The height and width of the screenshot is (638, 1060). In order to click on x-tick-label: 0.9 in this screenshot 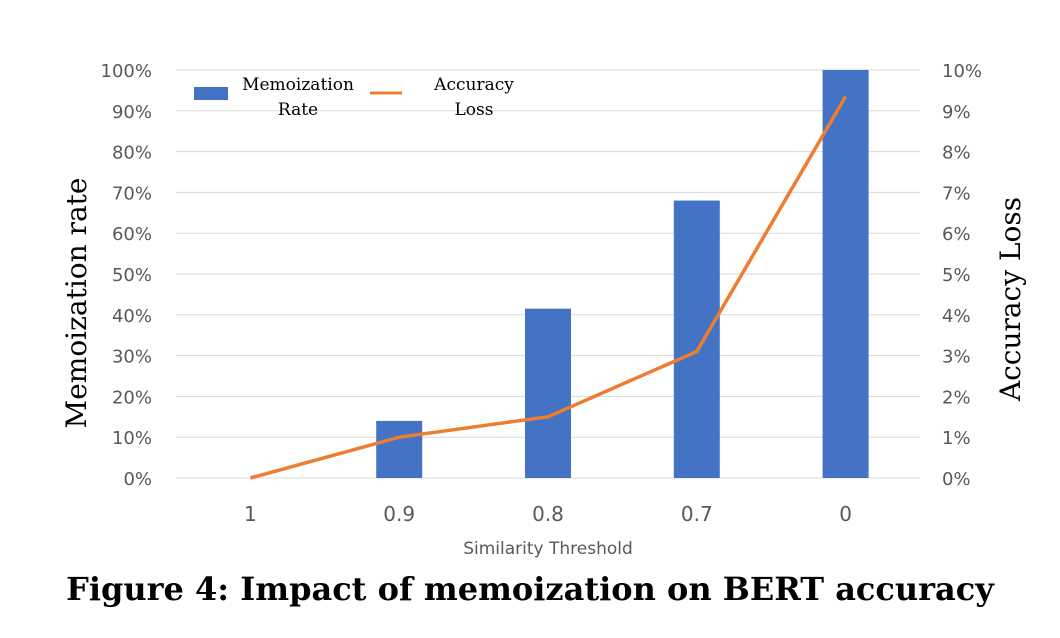, I will do `click(399, 514)`.